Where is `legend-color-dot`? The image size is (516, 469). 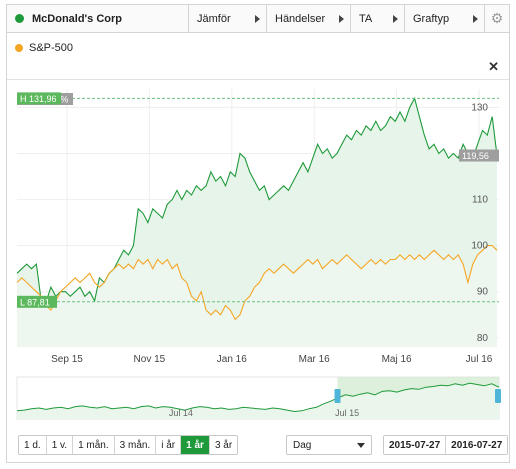 legend-color-dot is located at coordinates (19, 48).